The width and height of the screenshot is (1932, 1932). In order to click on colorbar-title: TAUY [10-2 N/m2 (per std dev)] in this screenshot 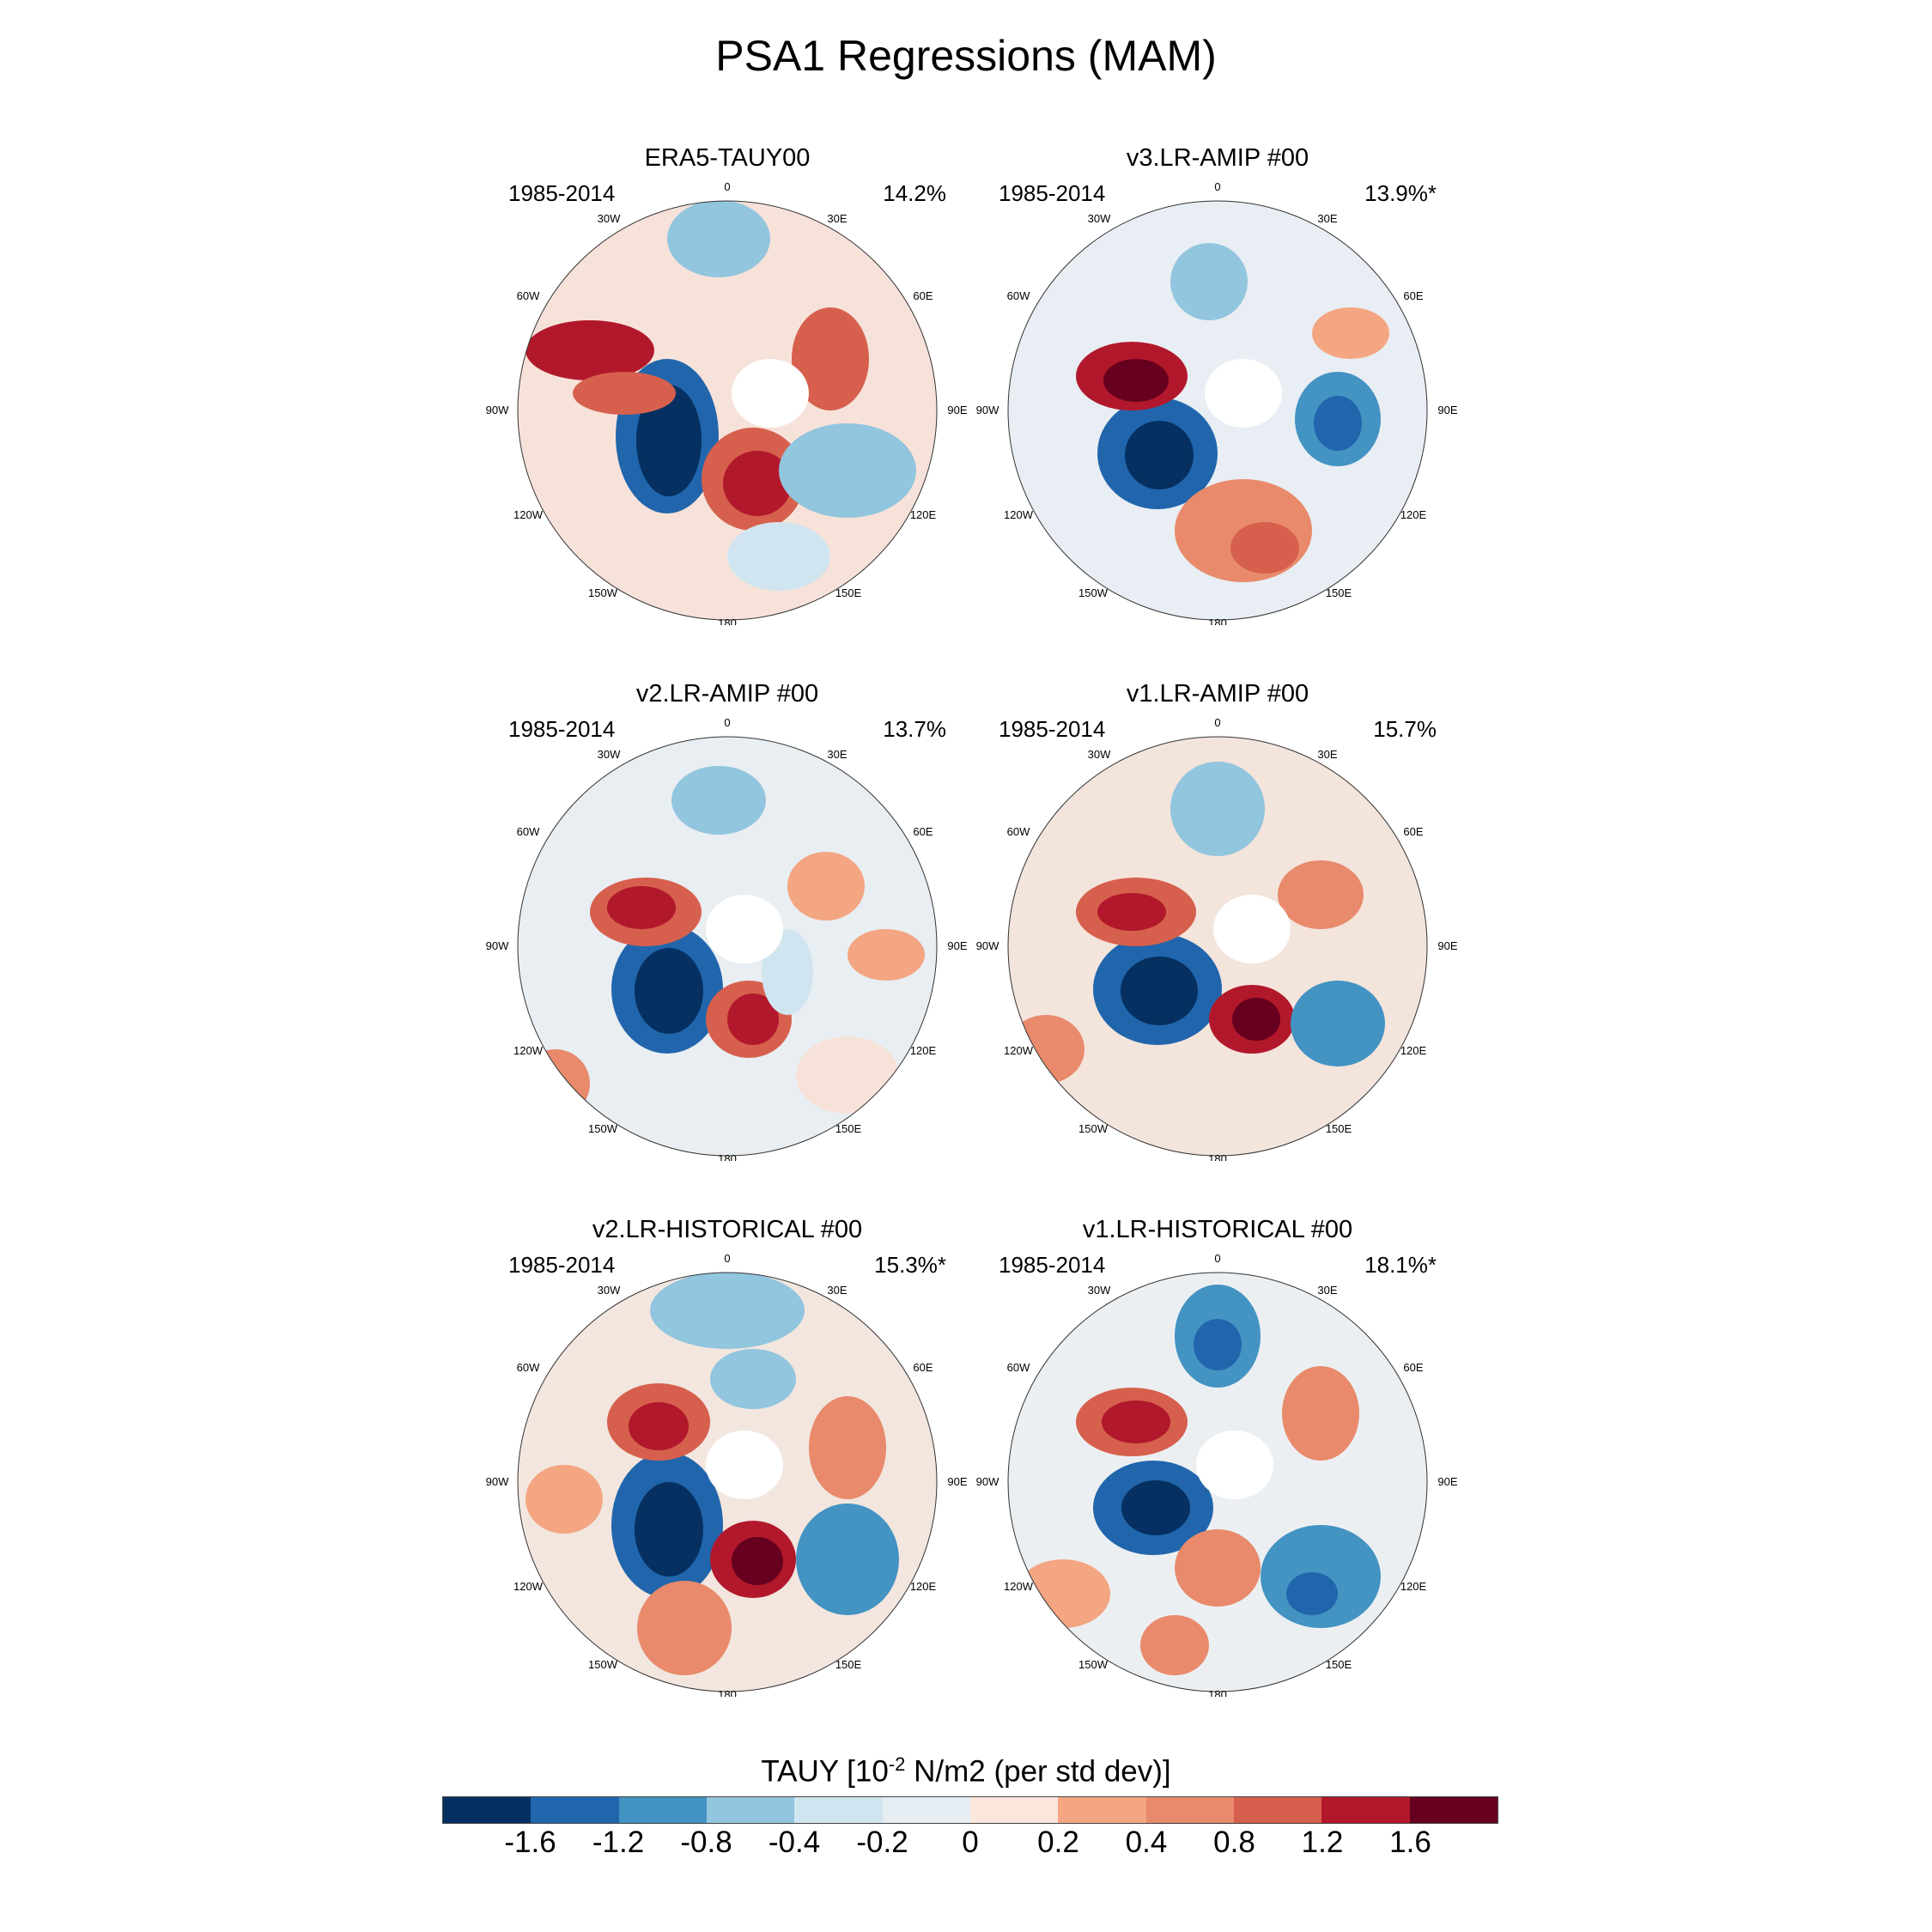, I will do `click(966, 1771)`.